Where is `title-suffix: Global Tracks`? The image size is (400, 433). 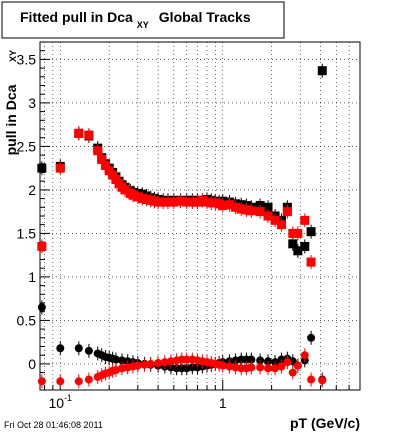 title-suffix: Global Tracks is located at coordinates (205, 17).